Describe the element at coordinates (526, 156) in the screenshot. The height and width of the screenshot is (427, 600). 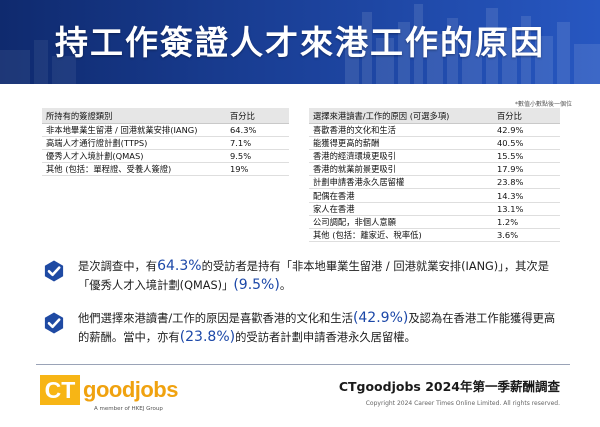
I see `row-value: 15.5%` at that location.